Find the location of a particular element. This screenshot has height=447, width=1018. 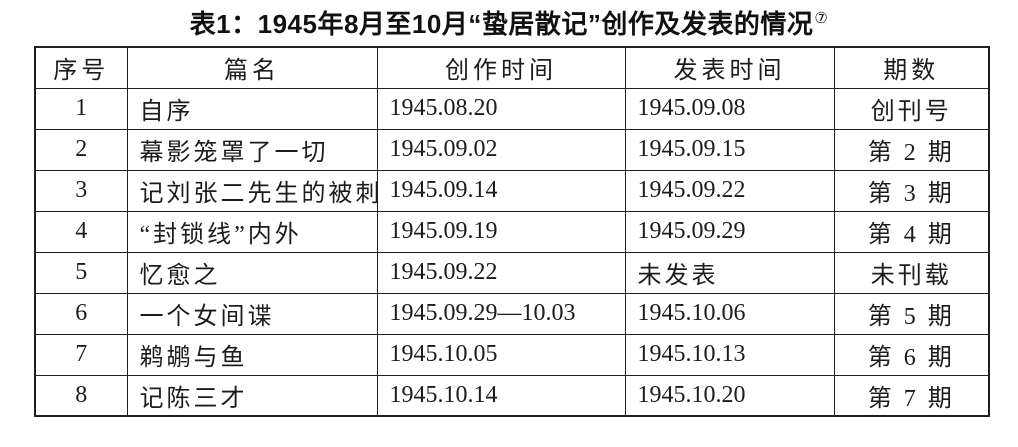

cell-created: 1945.09.14 is located at coordinates (501, 190).